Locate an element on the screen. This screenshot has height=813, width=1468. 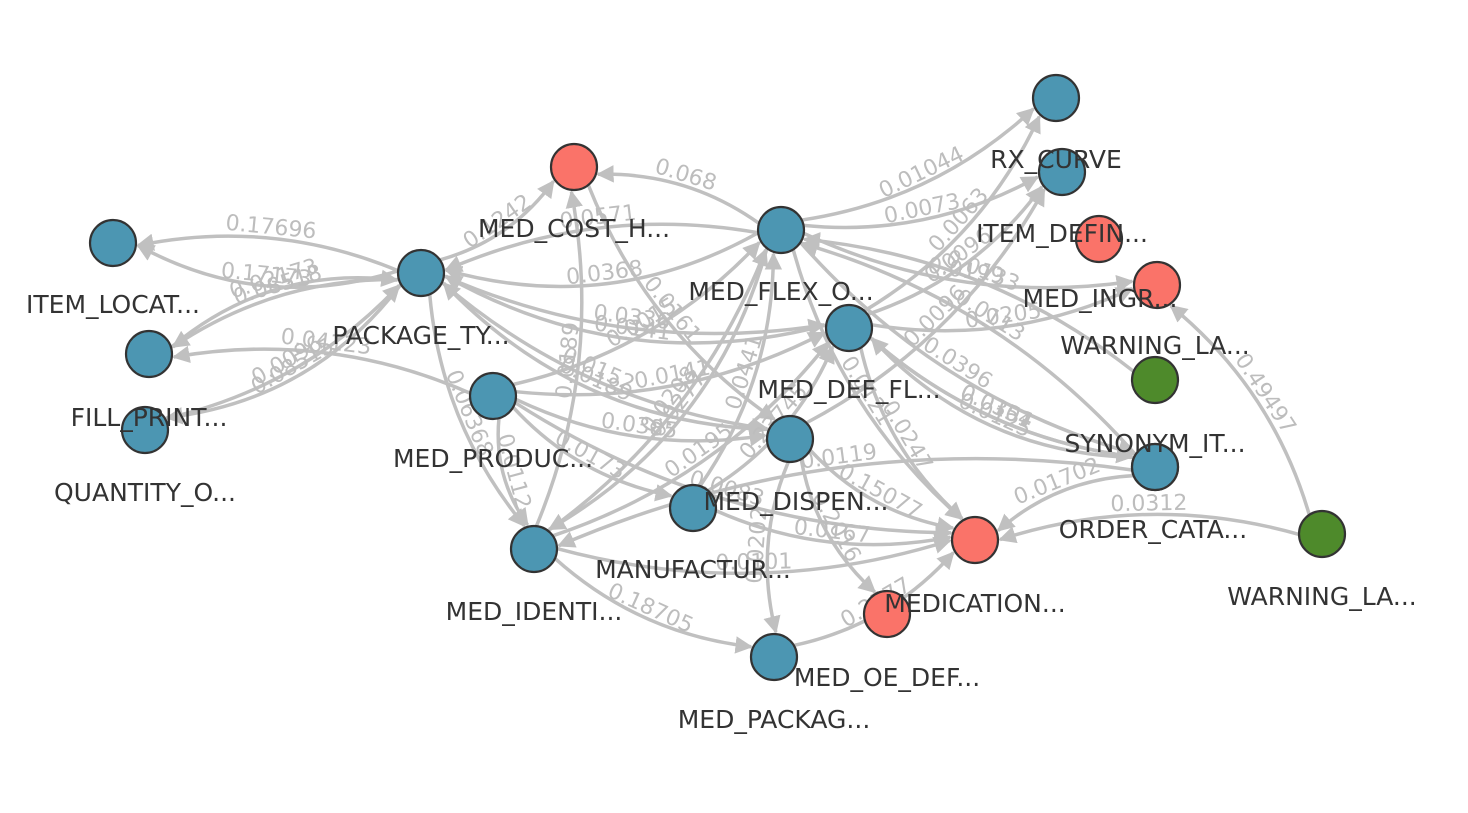
edge-med_identi-to-med_packag is located at coordinates (653, 605).